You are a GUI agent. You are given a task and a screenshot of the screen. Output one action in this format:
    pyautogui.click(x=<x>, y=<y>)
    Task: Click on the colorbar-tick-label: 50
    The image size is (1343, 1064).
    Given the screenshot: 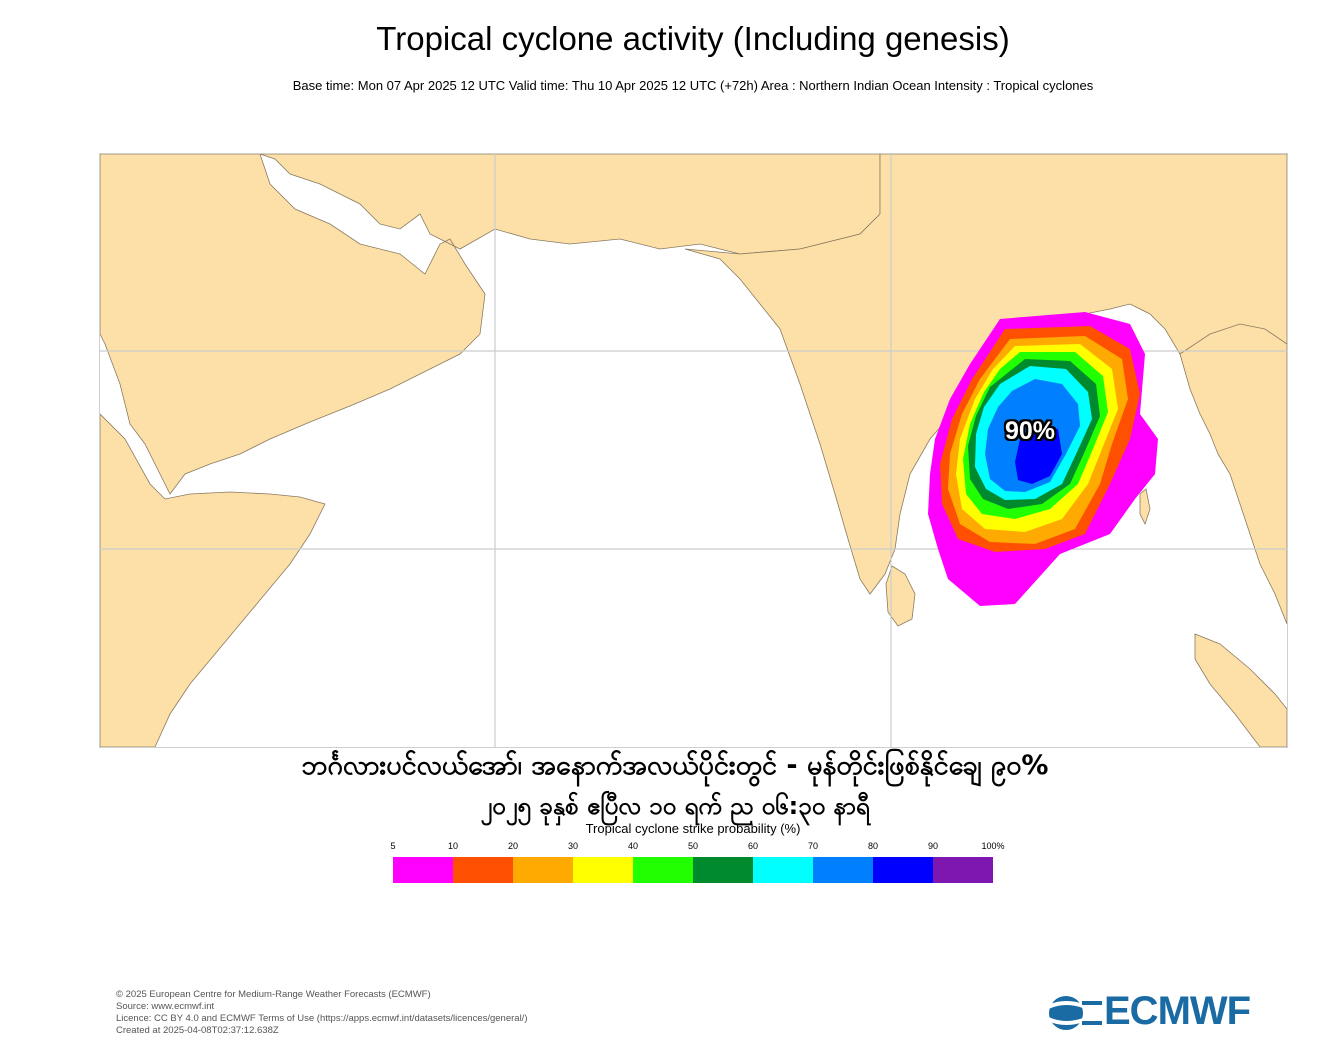 What is the action you would take?
    pyautogui.click(x=693, y=846)
    